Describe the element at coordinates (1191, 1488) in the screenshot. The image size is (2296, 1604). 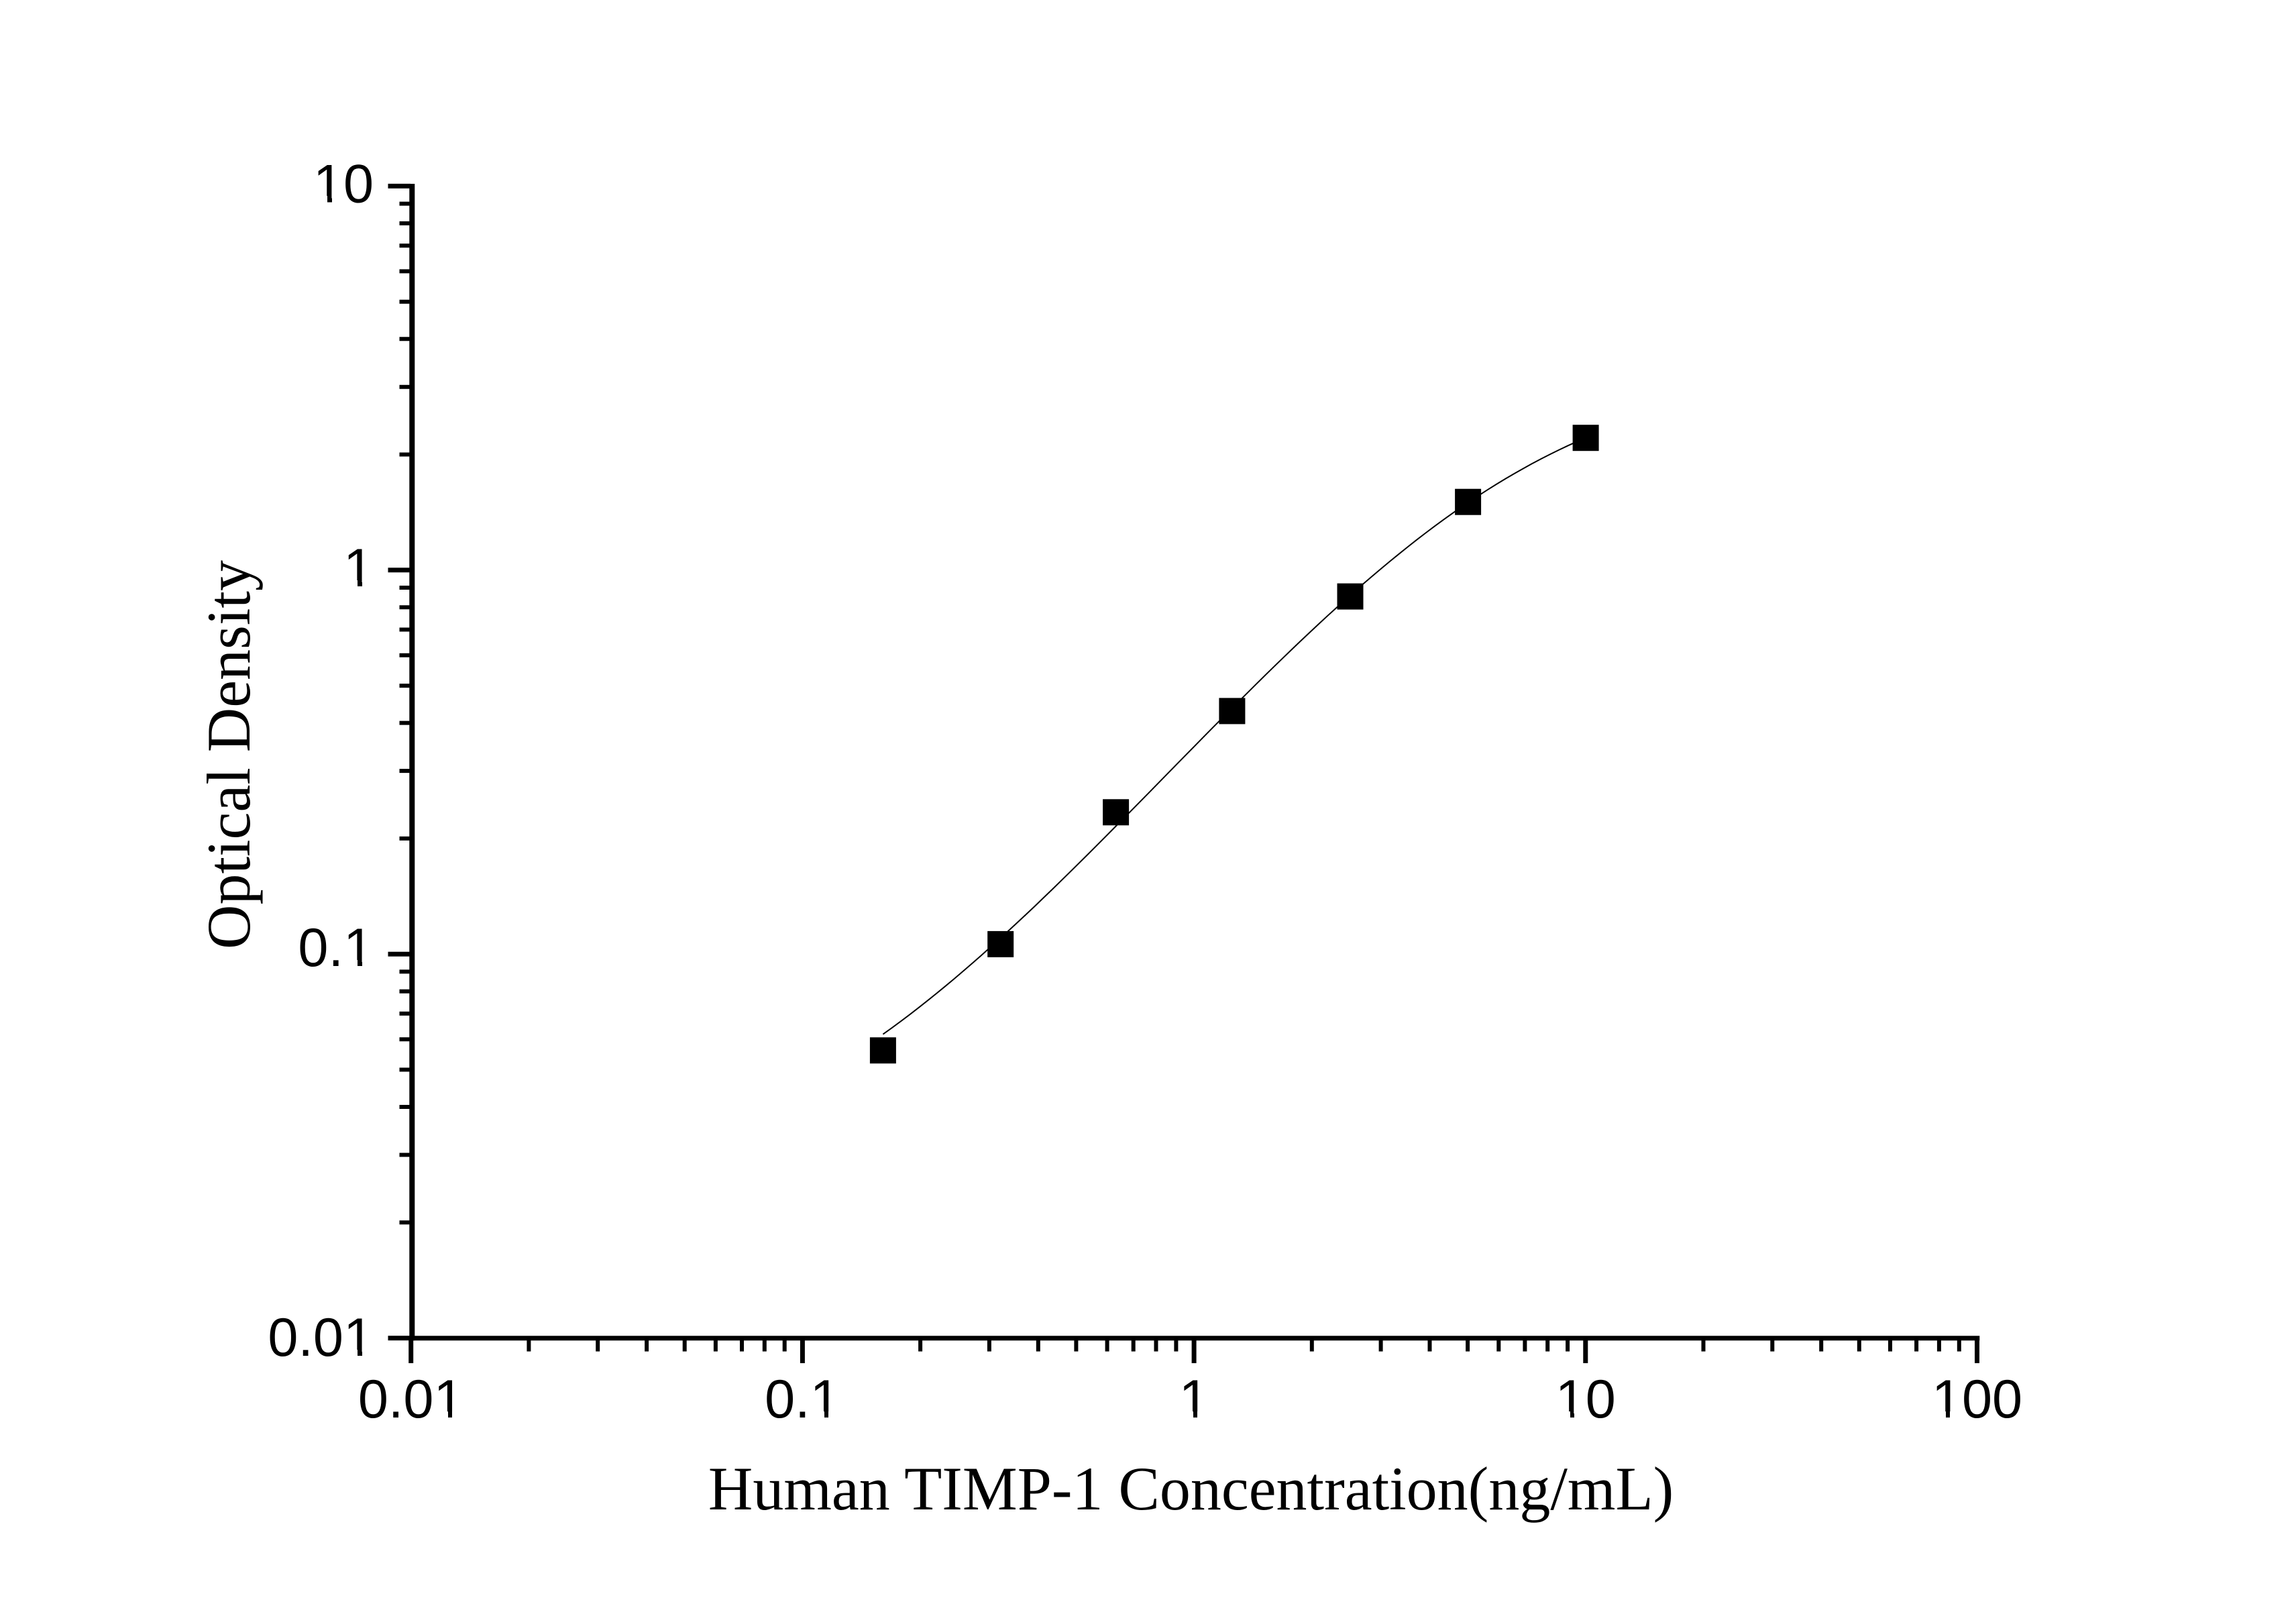
I see `svg-text:Human TIMP-1 Concentration(ng/: Human TIMP-1 Concentration(ng/mL)` at that location.